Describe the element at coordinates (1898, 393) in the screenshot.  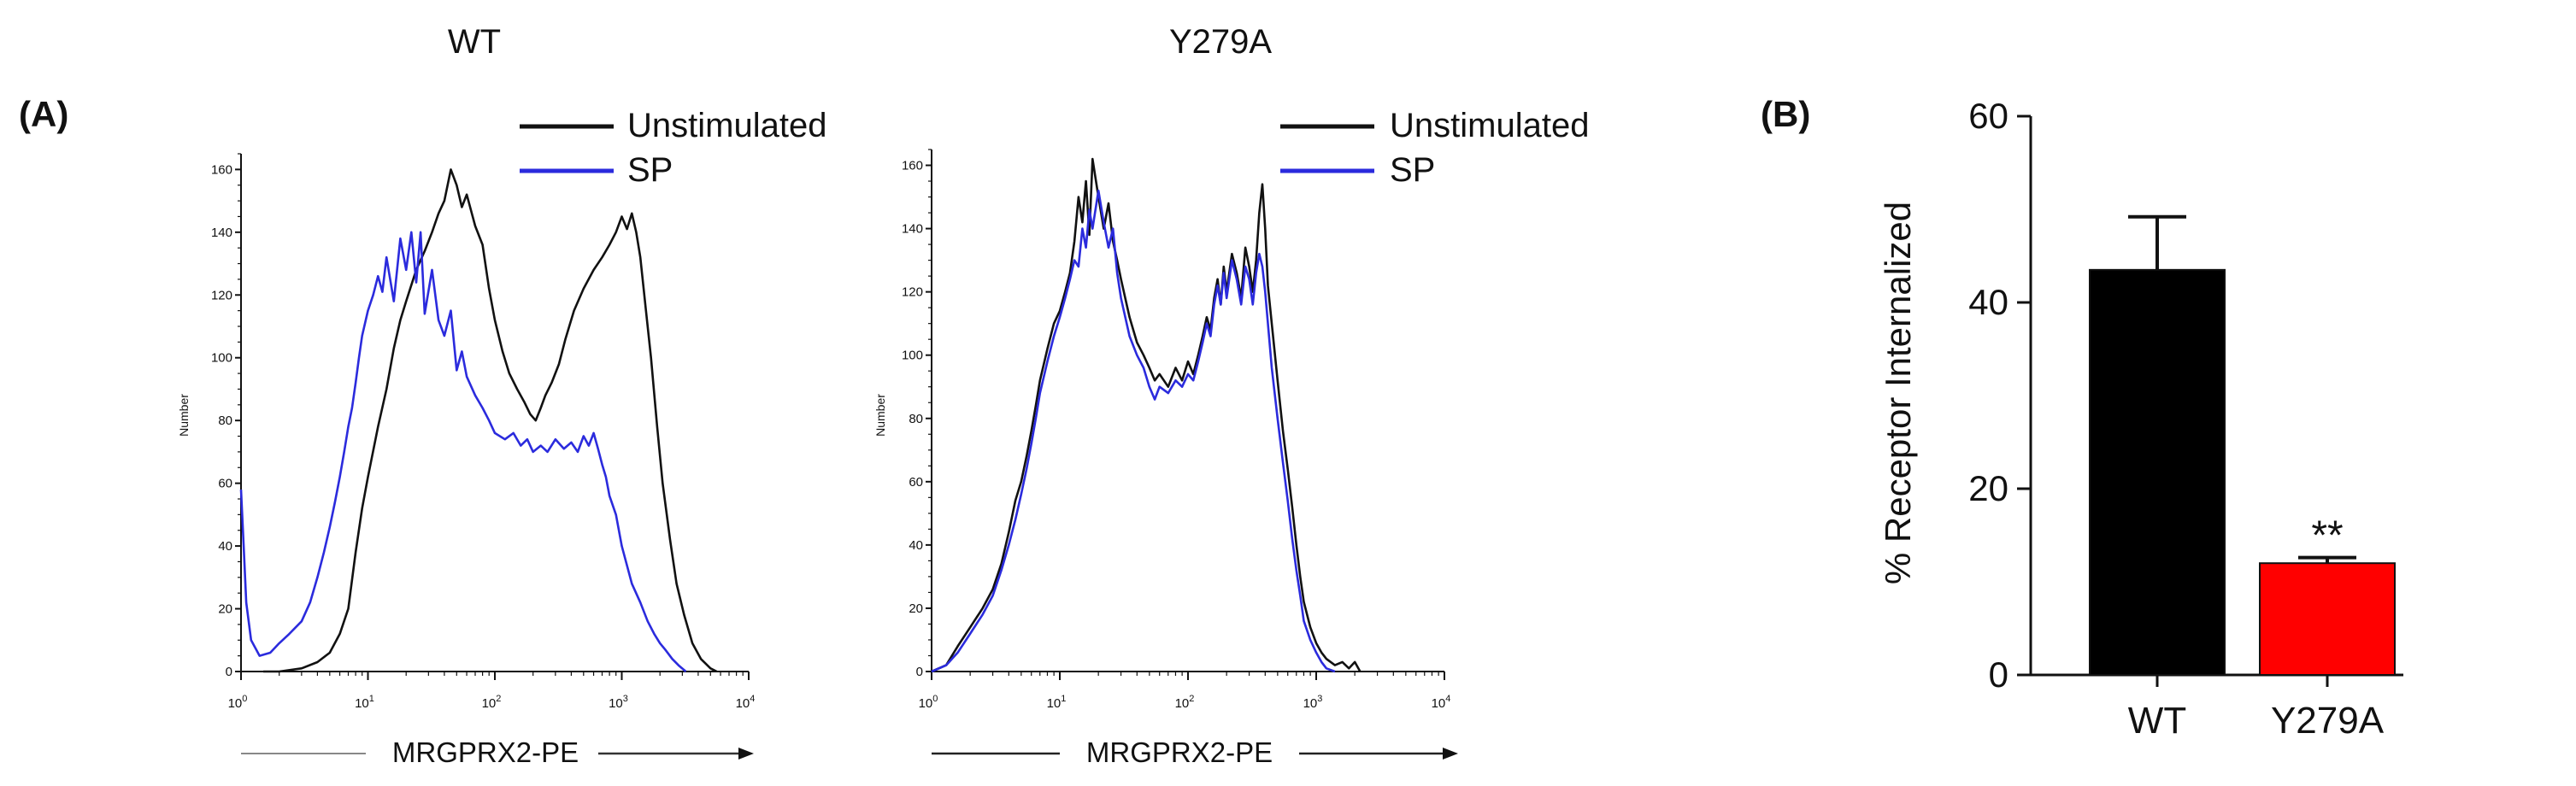
I see `y-axis-label: % Receptor Internalized` at that location.